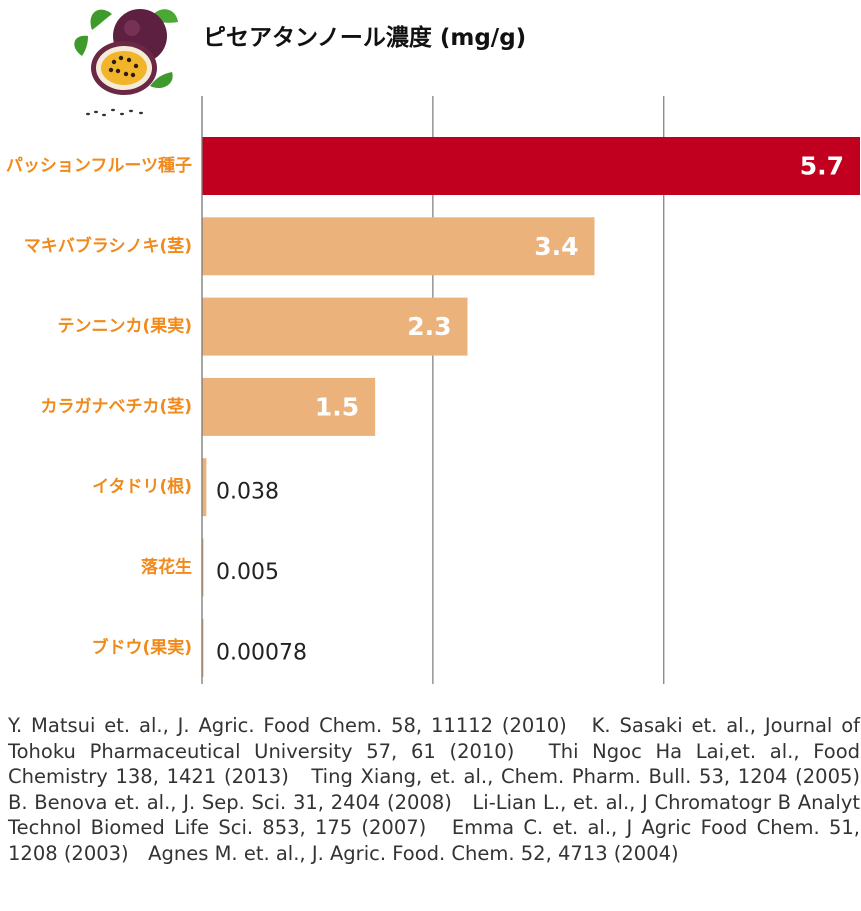  Describe the element at coordinates (116, 407) in the screenshot. I see `category-label-4: カラガナベチカ(茎)` at that location.